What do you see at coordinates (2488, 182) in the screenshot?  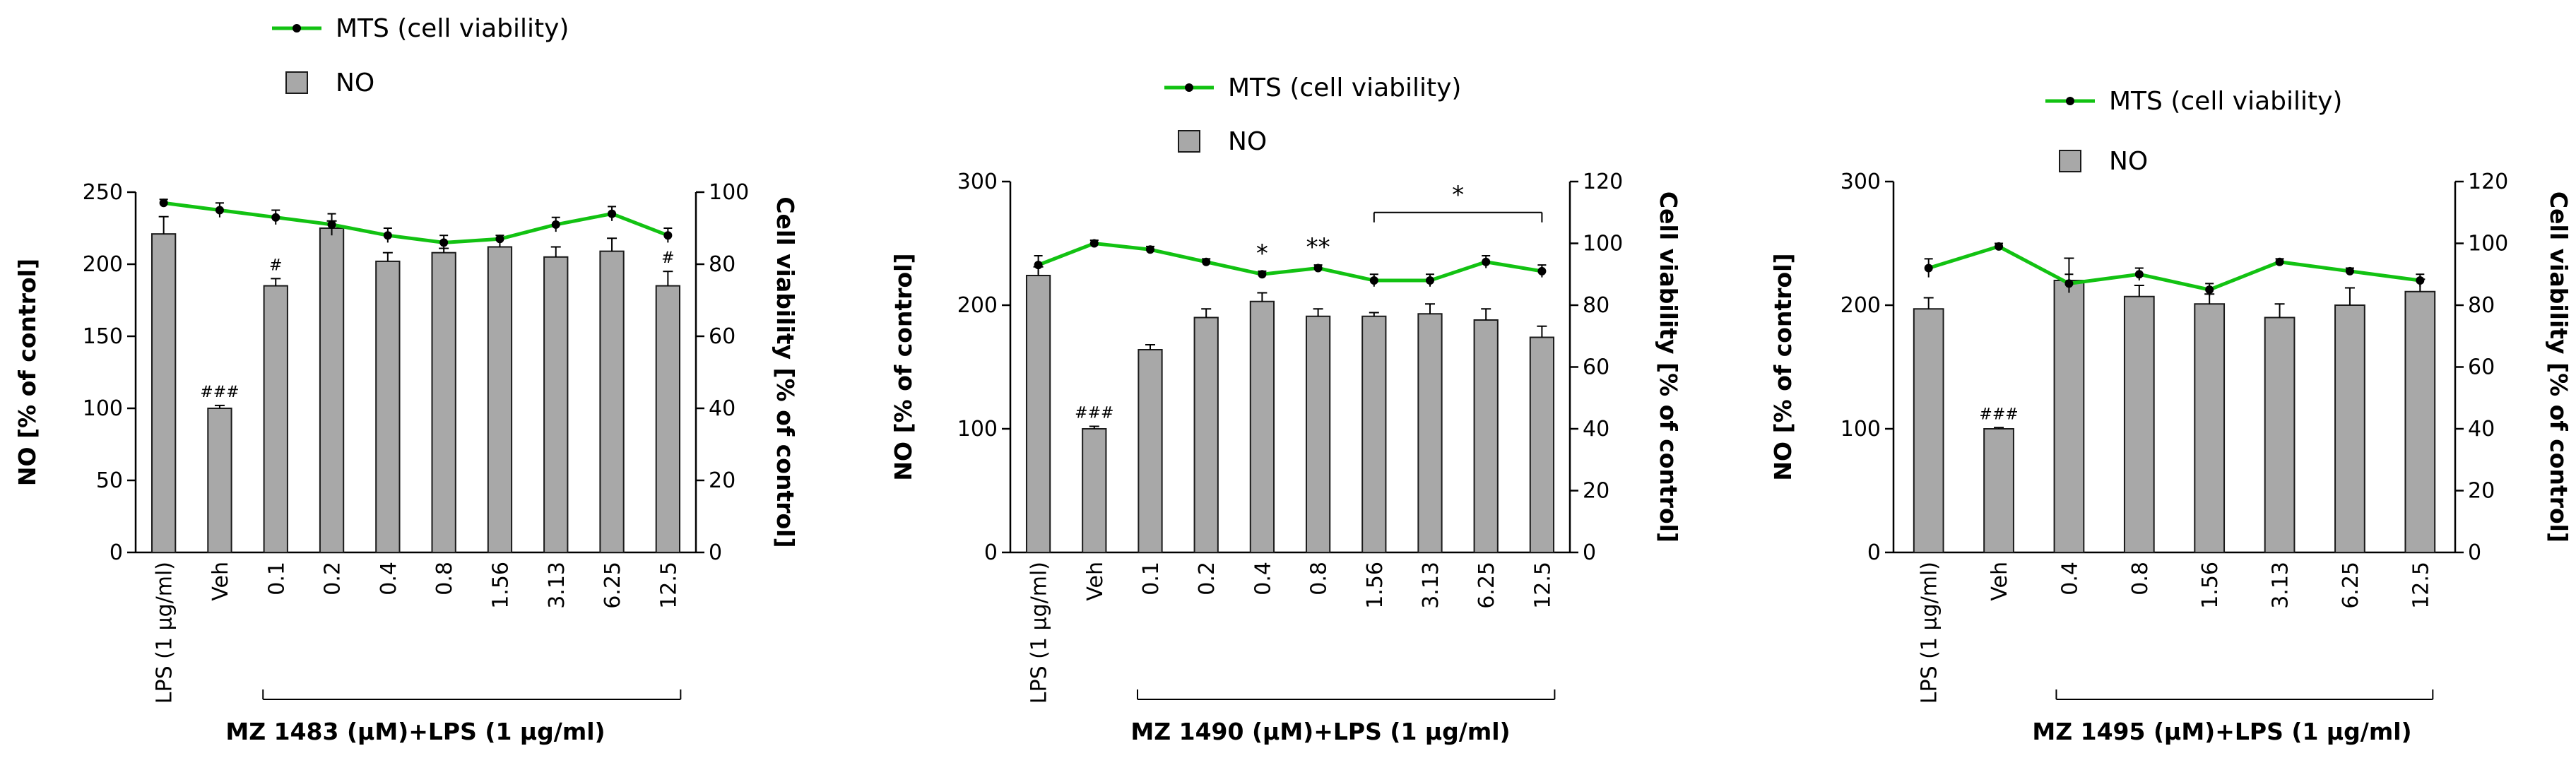 I see `right-tick-label: 120` at bounding box center [2488, 182].